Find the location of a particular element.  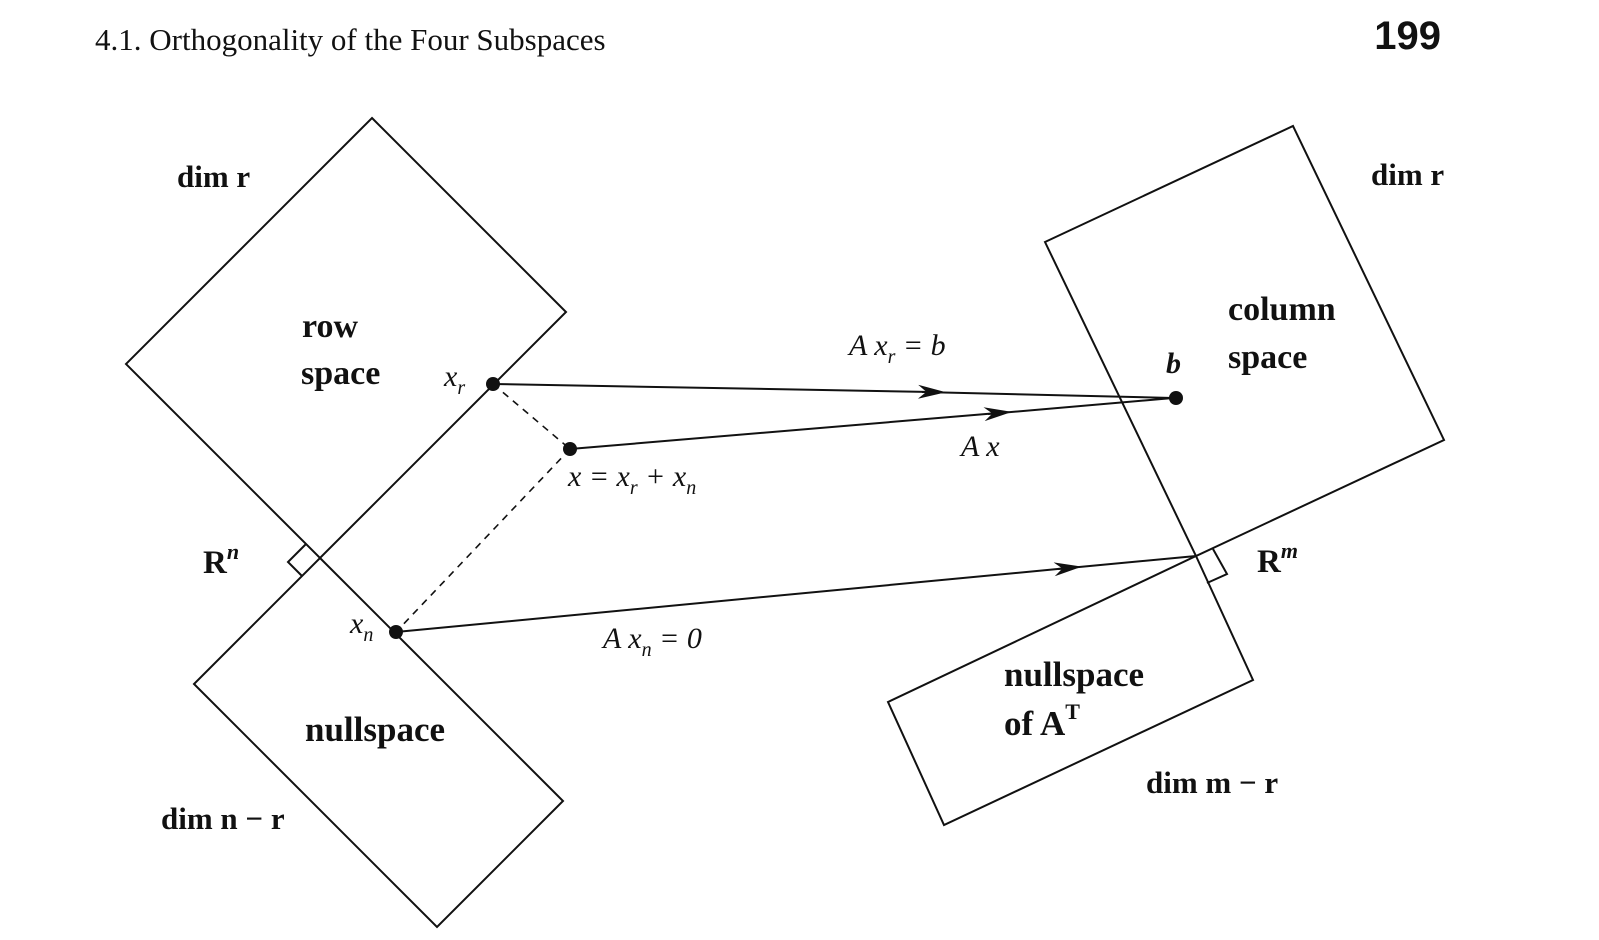

nullspace-region is located at coordinates (378, 742).